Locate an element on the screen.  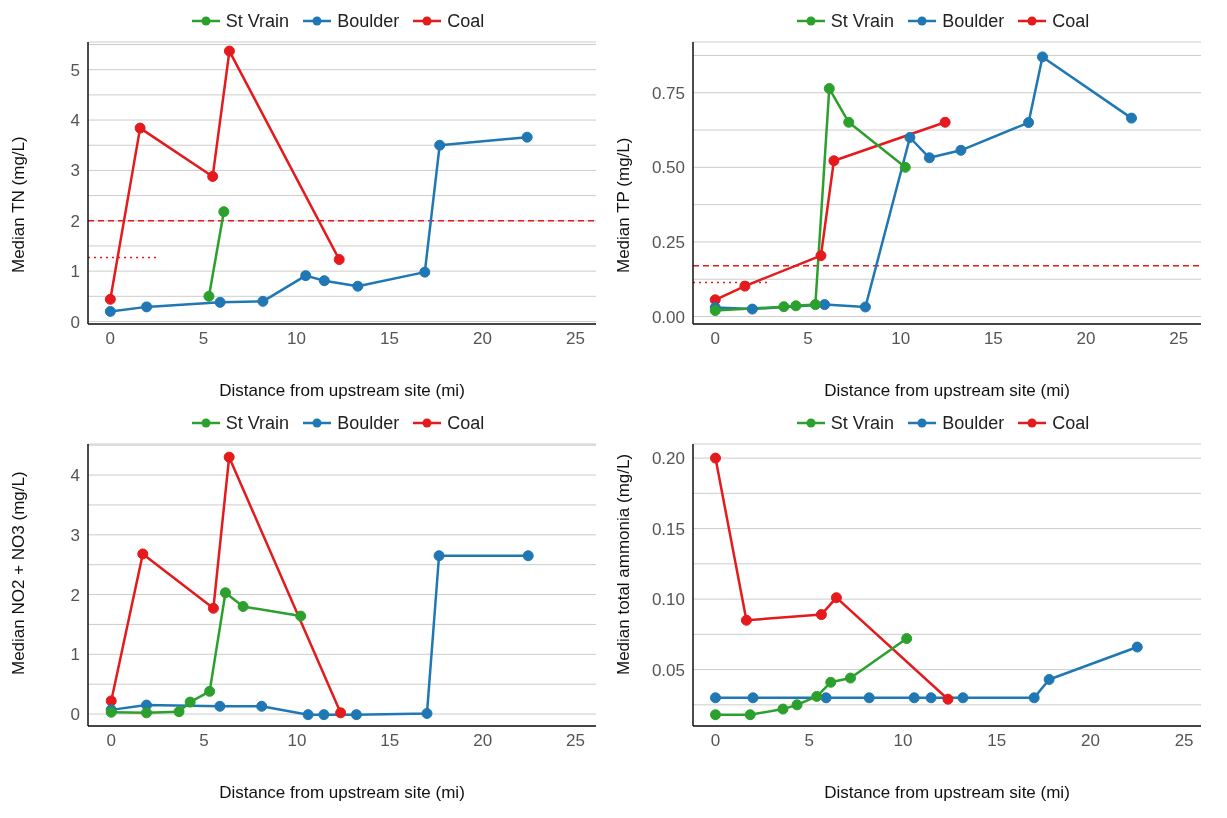
y-tick-label: 0 is located at coordinates (75, 322).